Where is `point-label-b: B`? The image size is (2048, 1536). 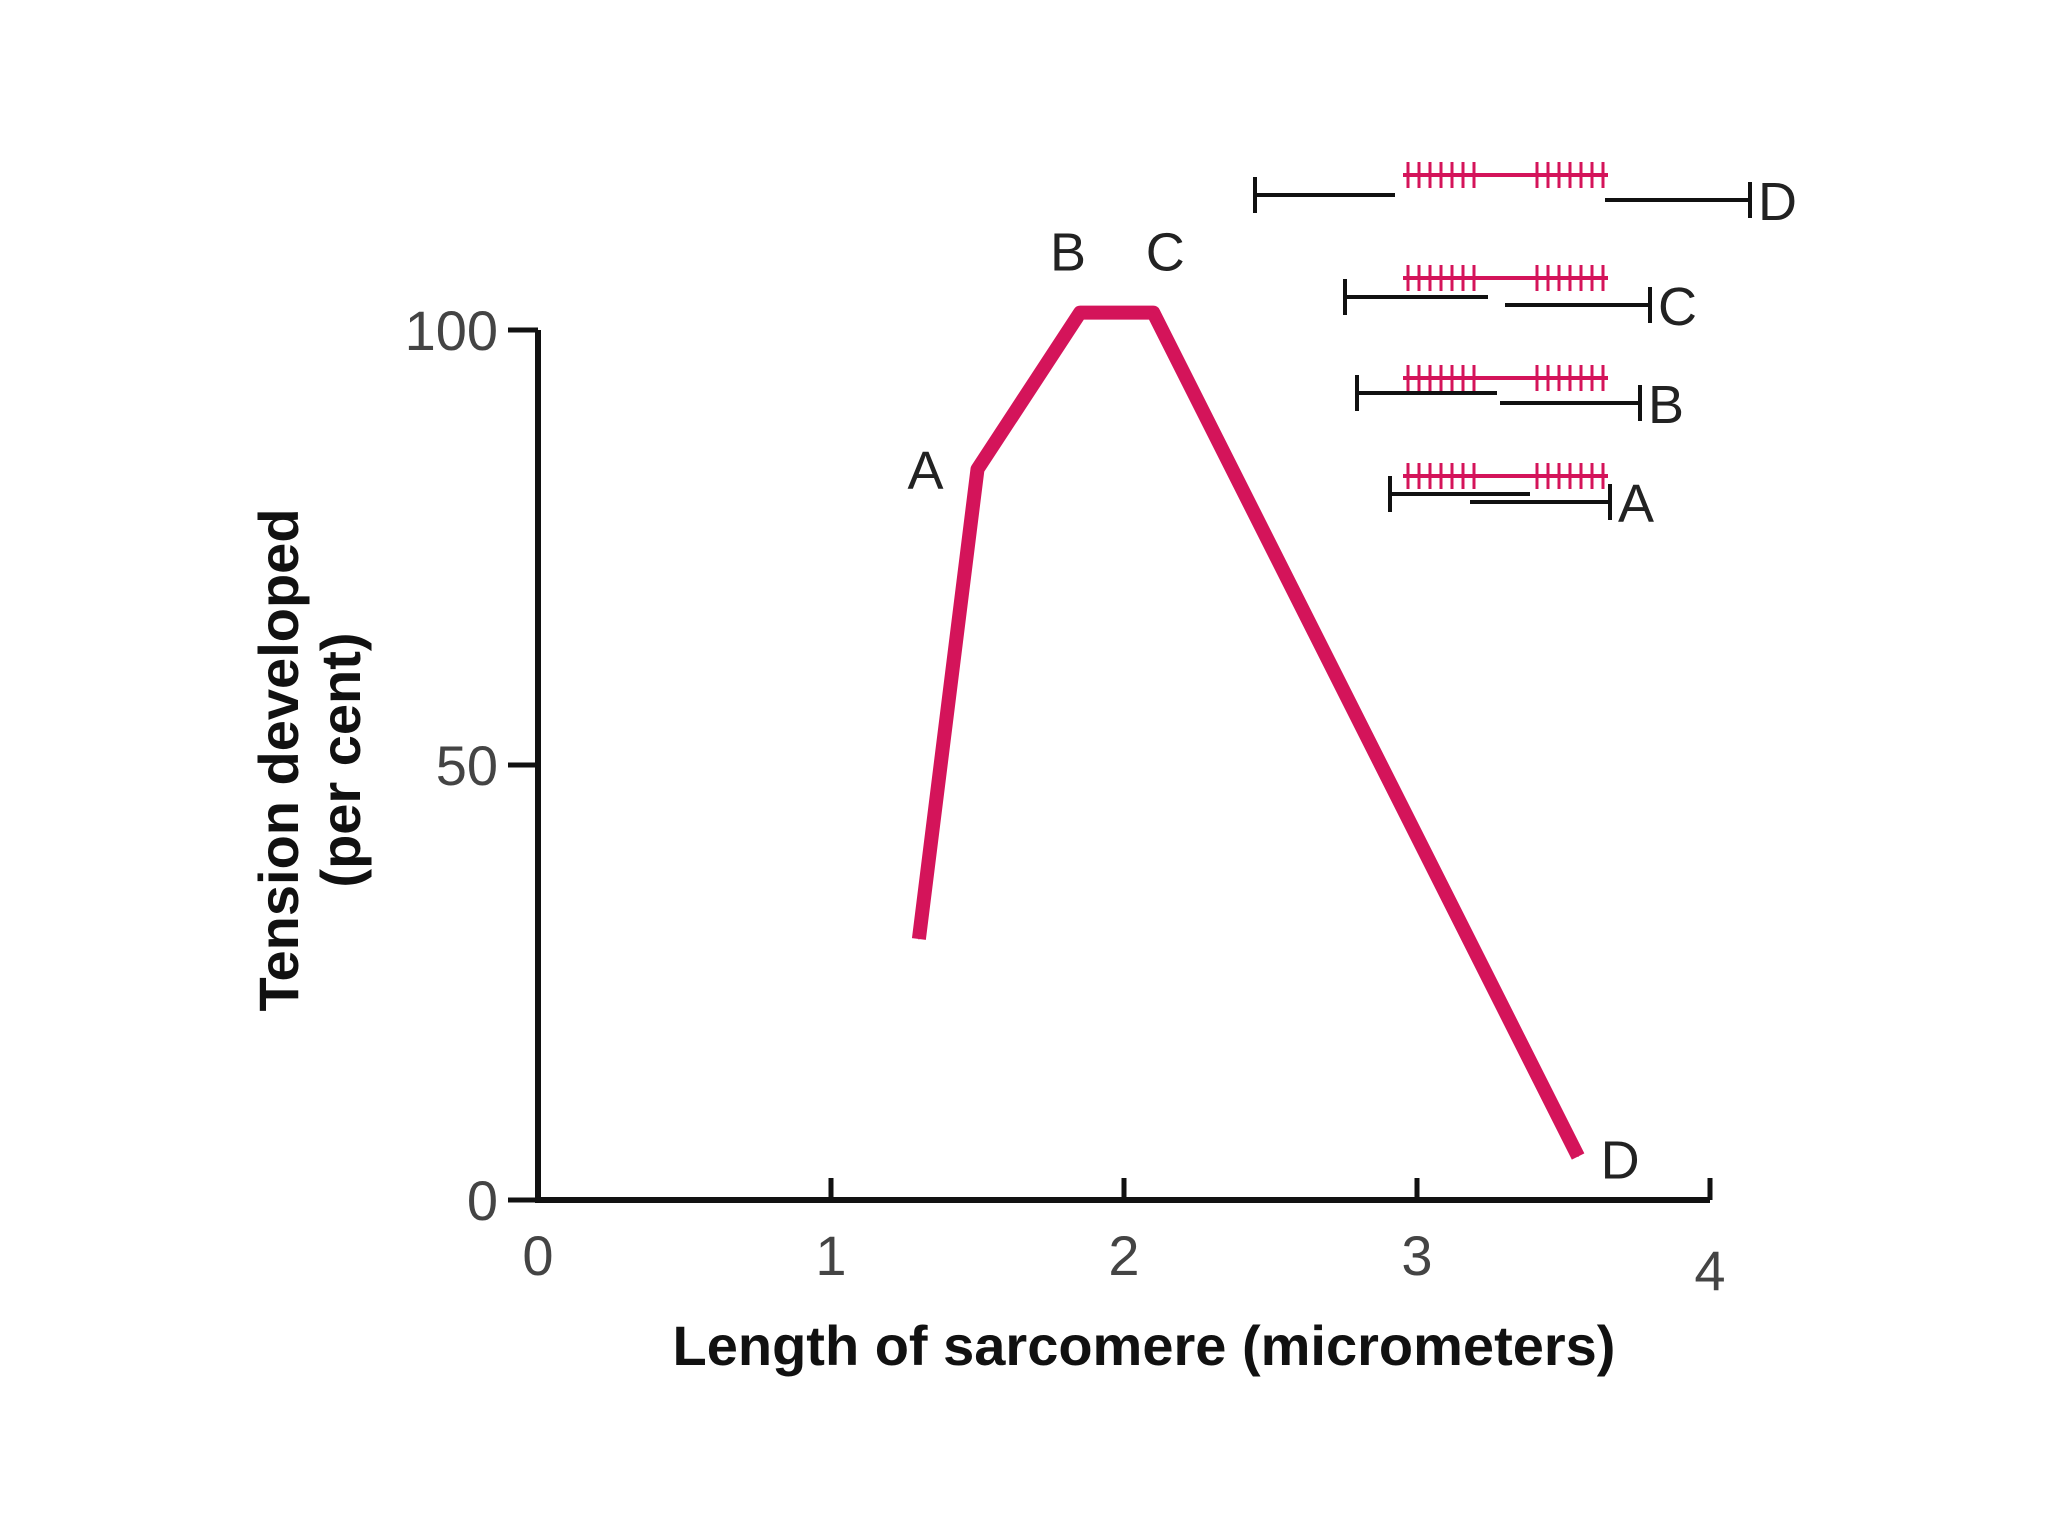 point-label-b: B is located at coordinates (1068, 253).